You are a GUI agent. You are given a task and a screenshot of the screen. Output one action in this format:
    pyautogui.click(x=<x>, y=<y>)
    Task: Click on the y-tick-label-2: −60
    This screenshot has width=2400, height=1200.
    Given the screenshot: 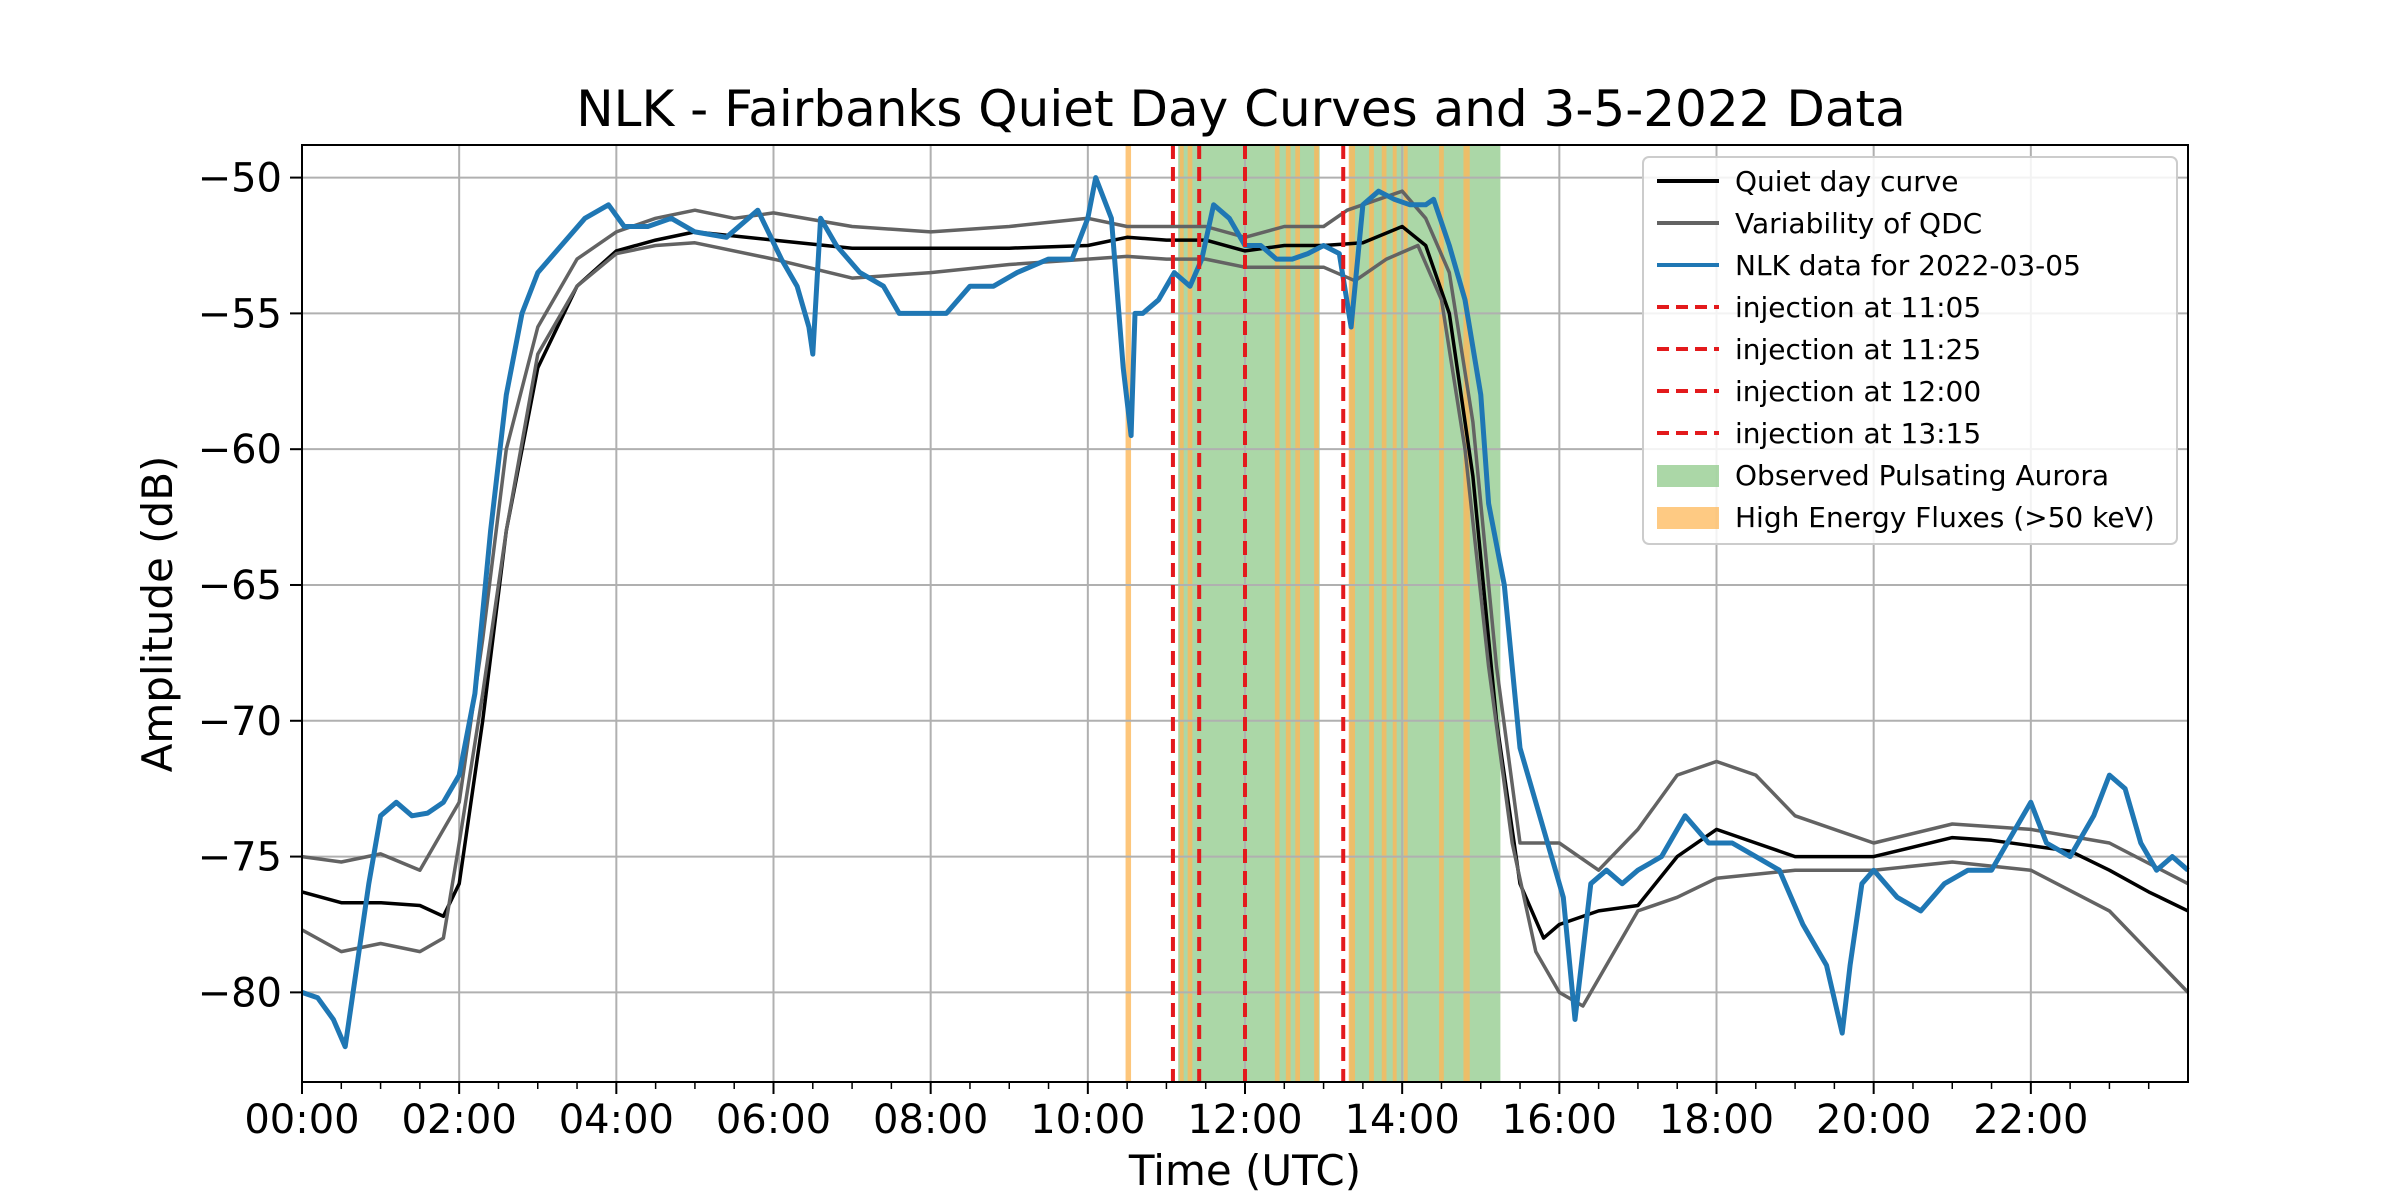 What is the action you would take?
    pyautogui.click(x=240, y=450)
    